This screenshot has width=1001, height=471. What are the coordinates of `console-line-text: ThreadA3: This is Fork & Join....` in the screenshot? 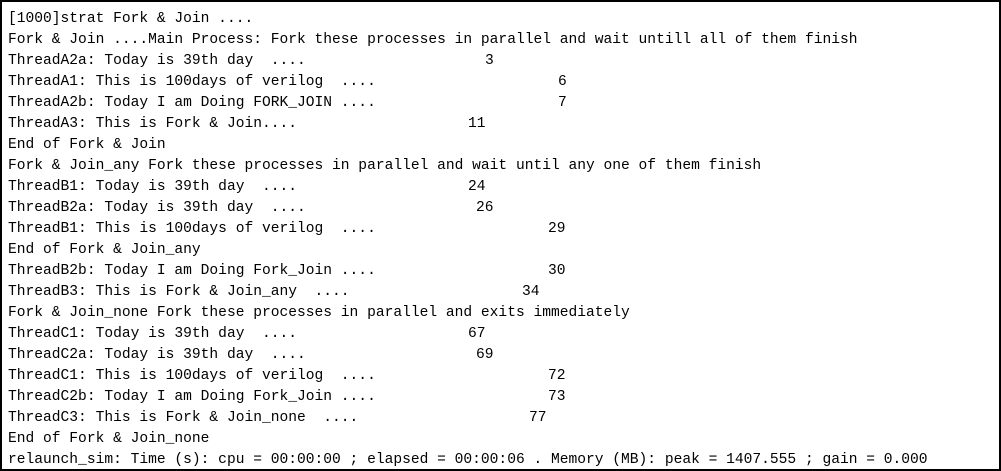 It's located at (153, 124).